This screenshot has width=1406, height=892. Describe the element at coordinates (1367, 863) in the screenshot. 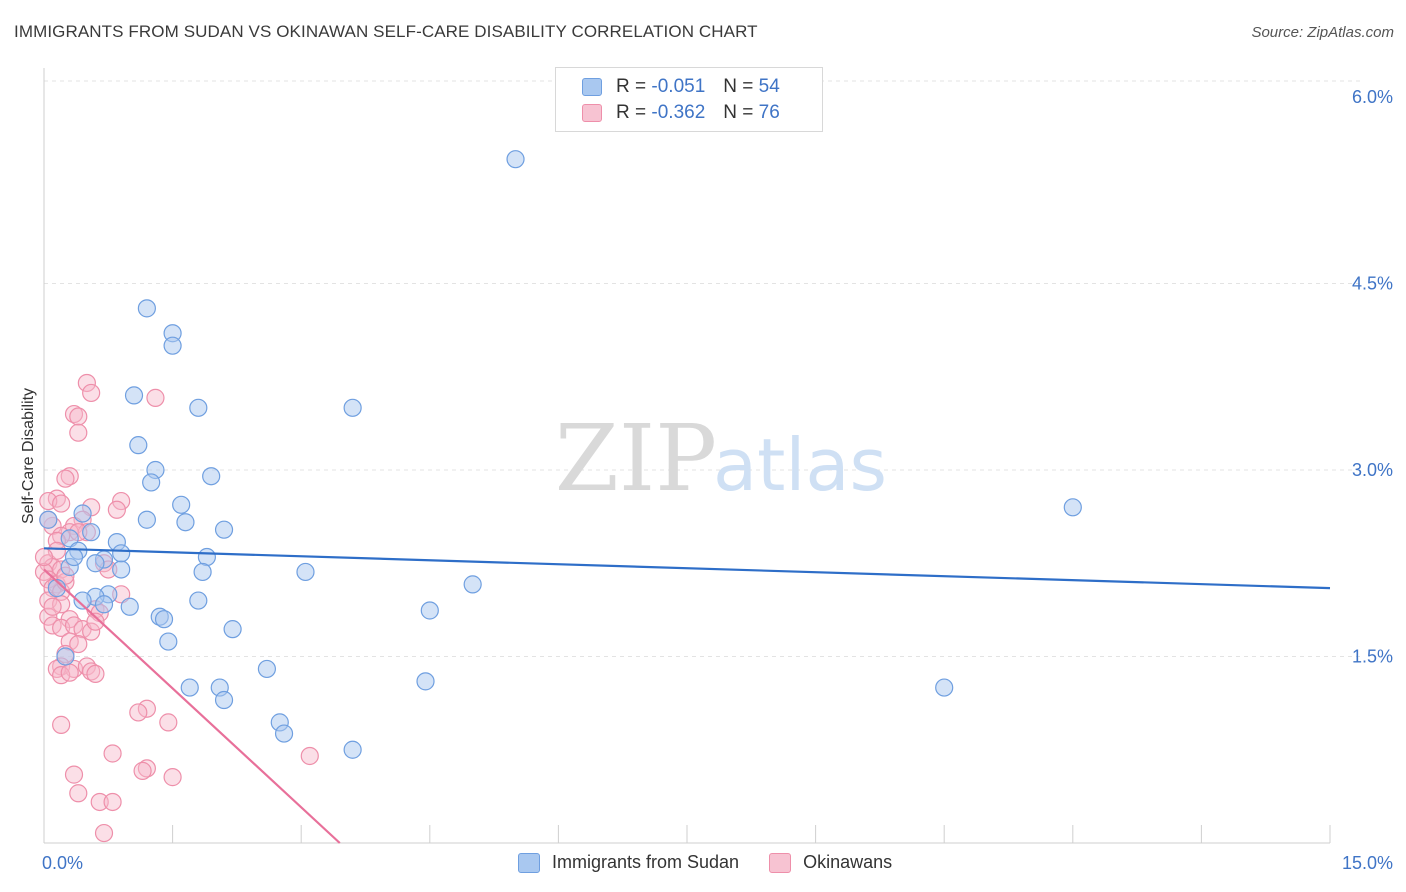

I see `x-tick-label: 15.0%` at that location.